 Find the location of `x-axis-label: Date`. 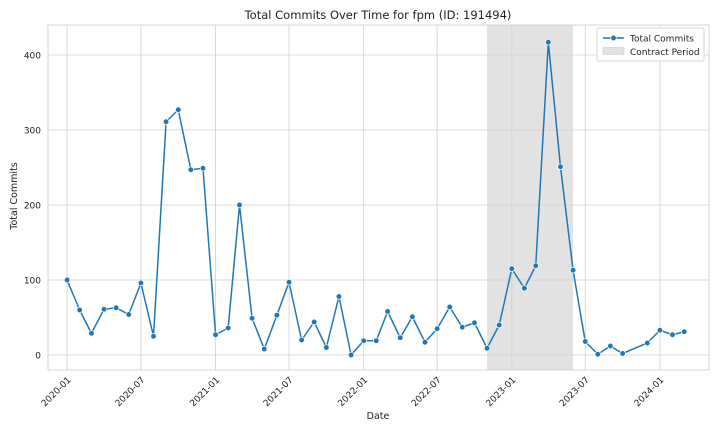

x-axis-label: Date is located at coordinates (378, 416).